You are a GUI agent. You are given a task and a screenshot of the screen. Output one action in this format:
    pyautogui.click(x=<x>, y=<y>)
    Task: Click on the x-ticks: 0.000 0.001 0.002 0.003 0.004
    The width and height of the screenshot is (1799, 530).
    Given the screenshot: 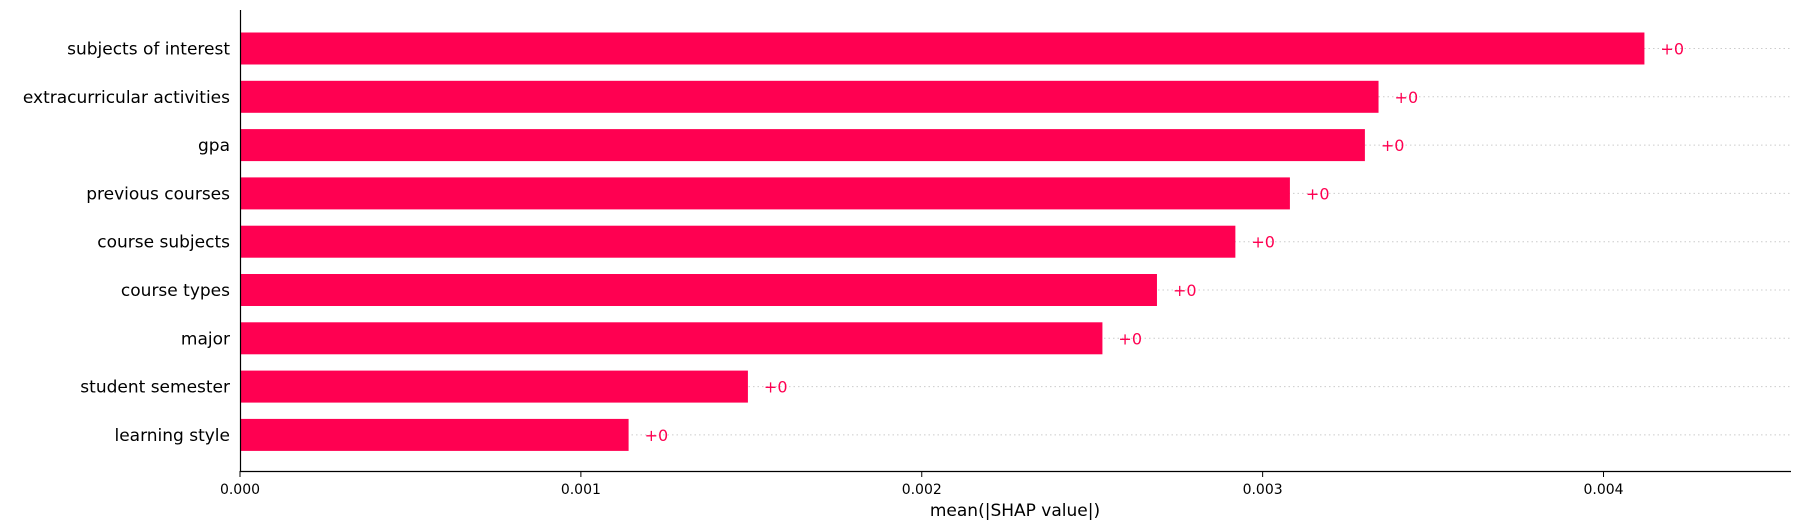 What is the action you would take?
    pyautogui.click(x=922, y=484)
    